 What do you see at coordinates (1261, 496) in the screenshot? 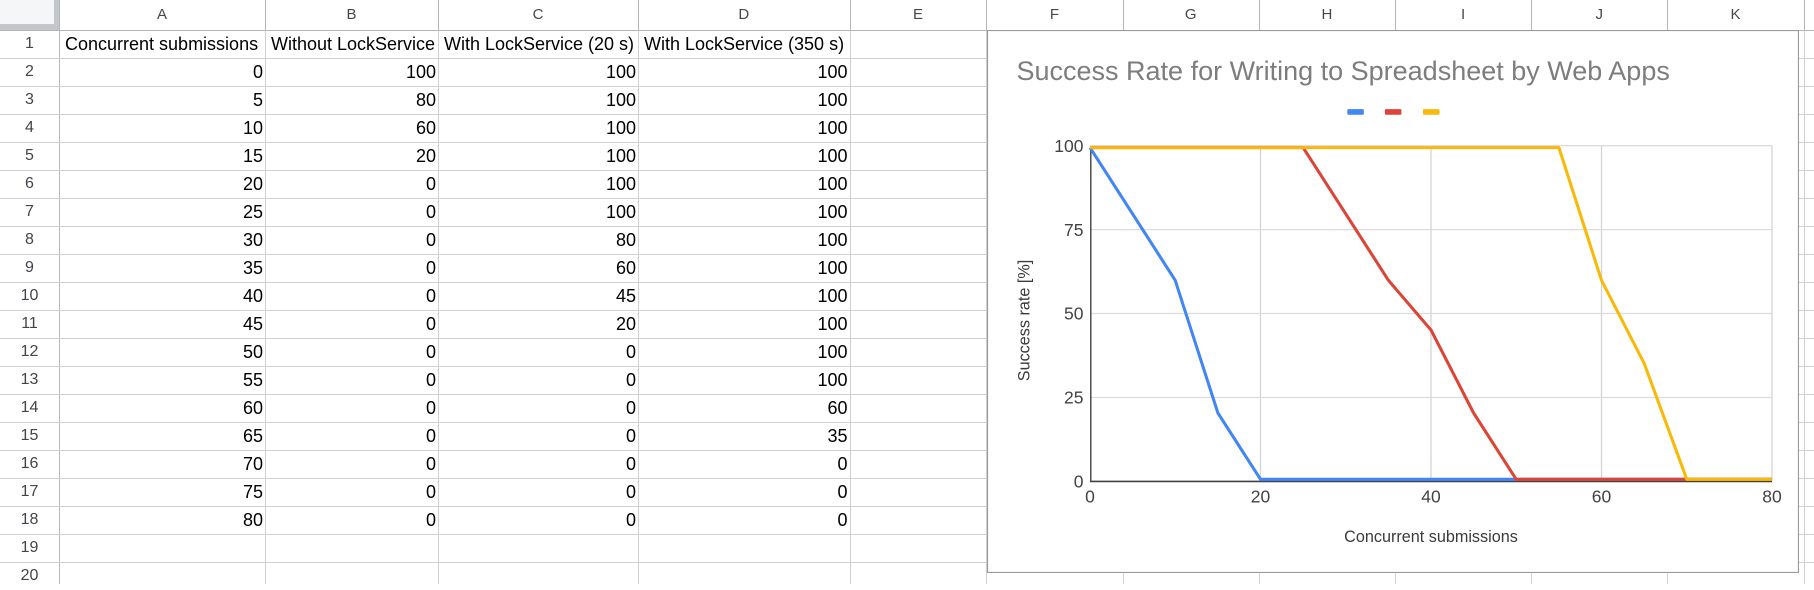
I see `svg-text: 20` at bounding box center [1261, 496].